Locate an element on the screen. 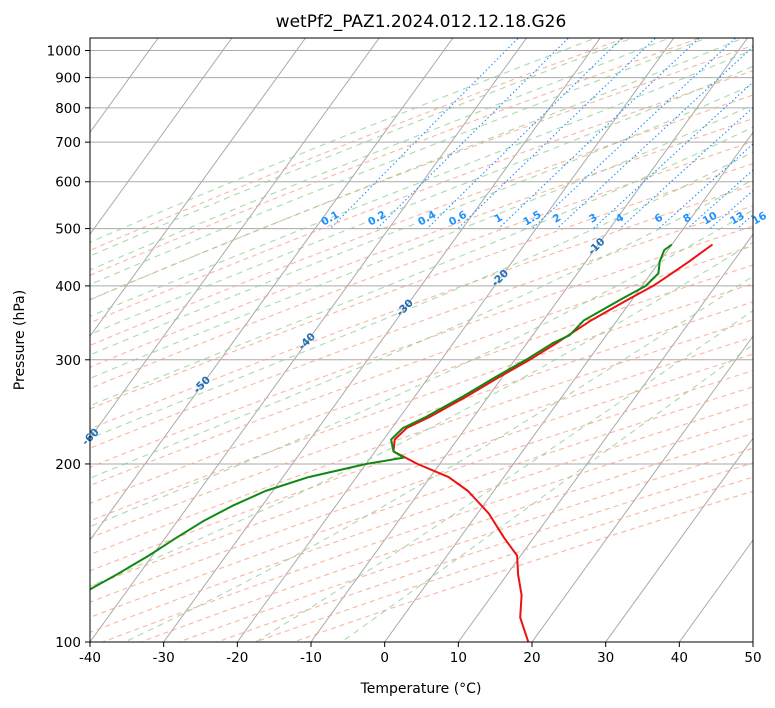 This screenshot has width=775, height=708. x-tick-label: 30 is located at coordinates (605, 658).